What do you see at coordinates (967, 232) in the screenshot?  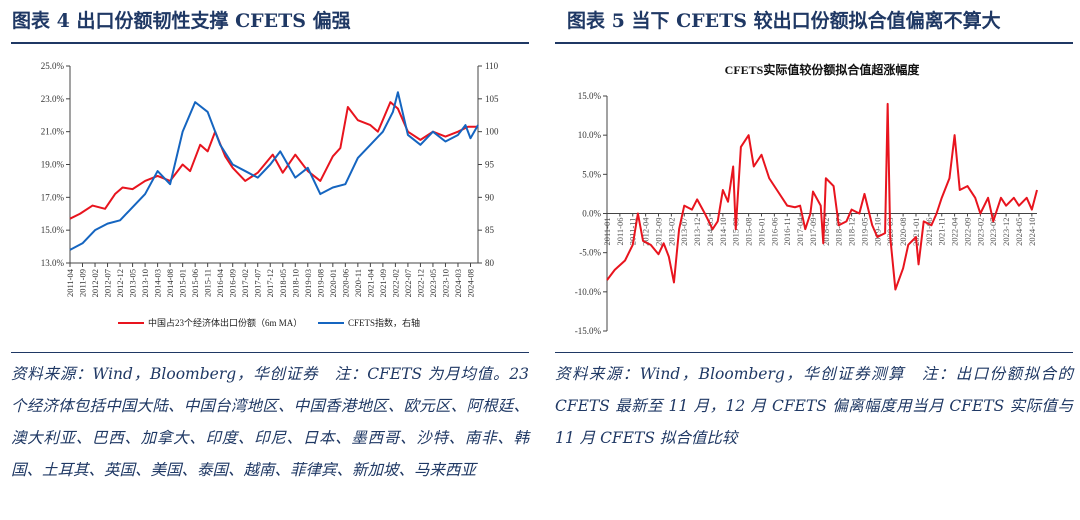 I see `x-tick-label: 2022-09` at bounding box center [967, 232].